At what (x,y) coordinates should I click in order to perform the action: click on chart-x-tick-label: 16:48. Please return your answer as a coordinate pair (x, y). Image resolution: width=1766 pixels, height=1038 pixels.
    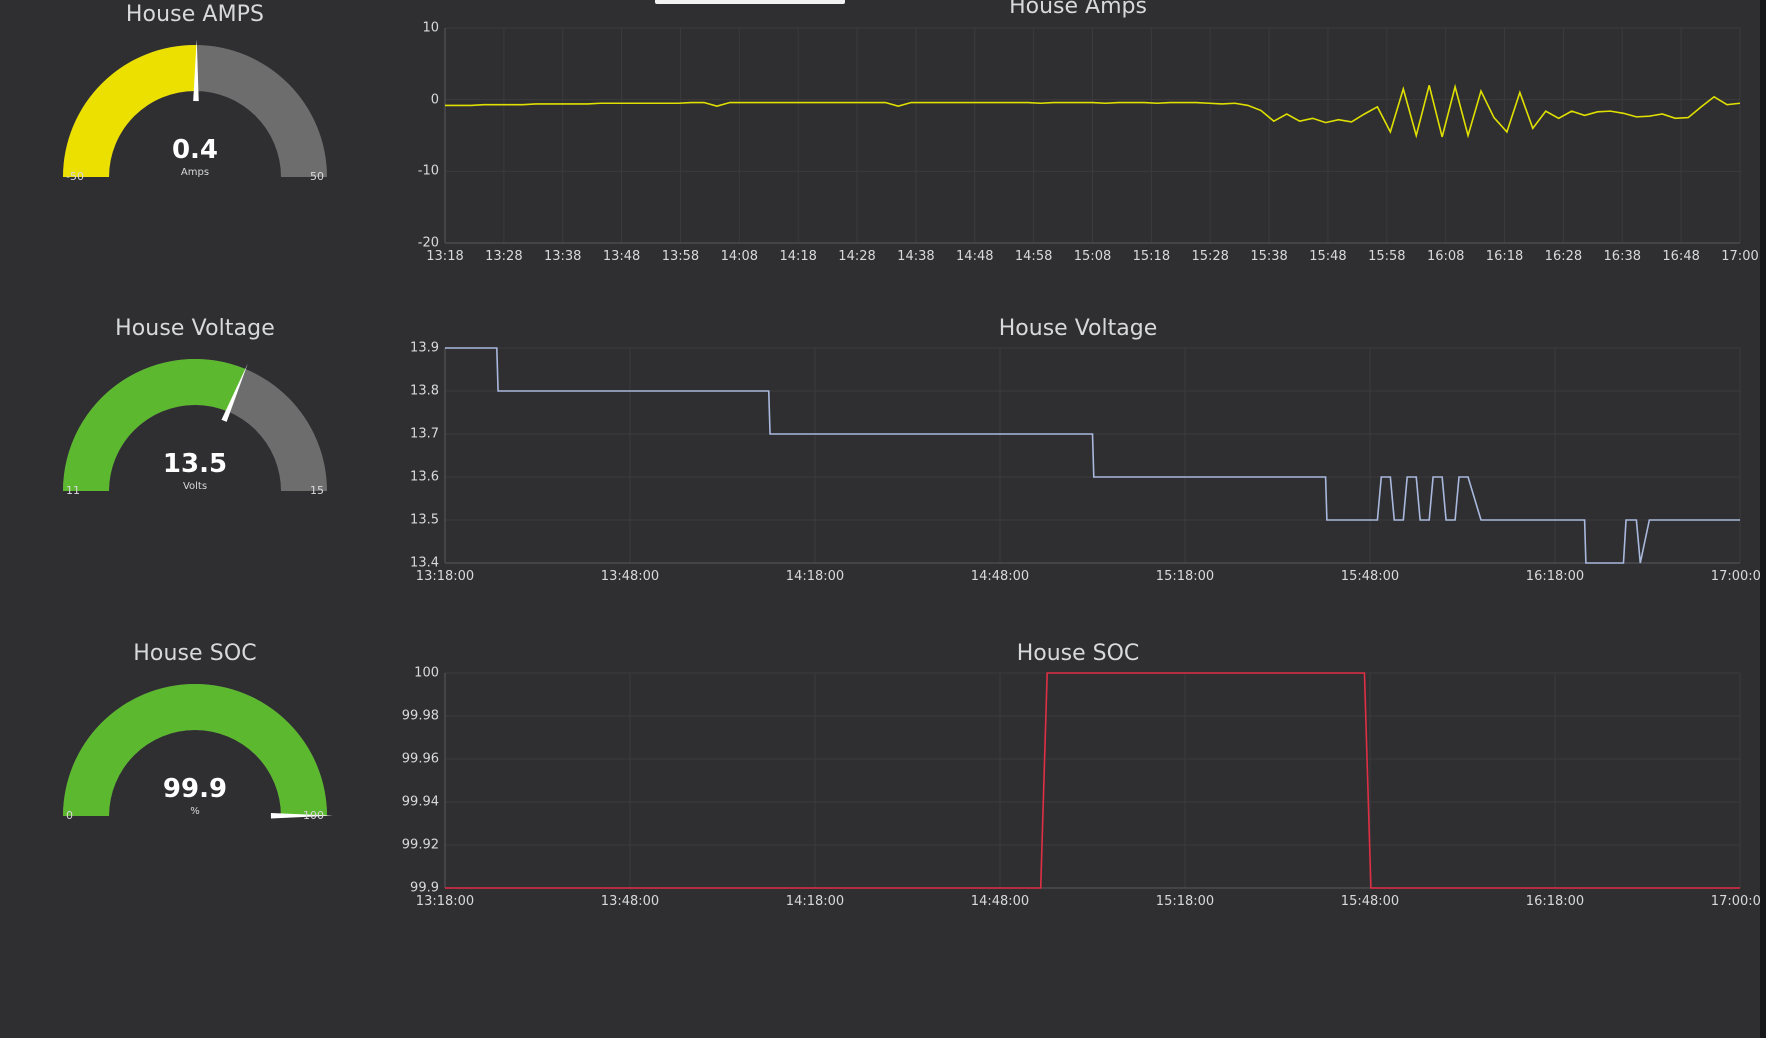
    Looking at the image, I should click on (1681, 256).